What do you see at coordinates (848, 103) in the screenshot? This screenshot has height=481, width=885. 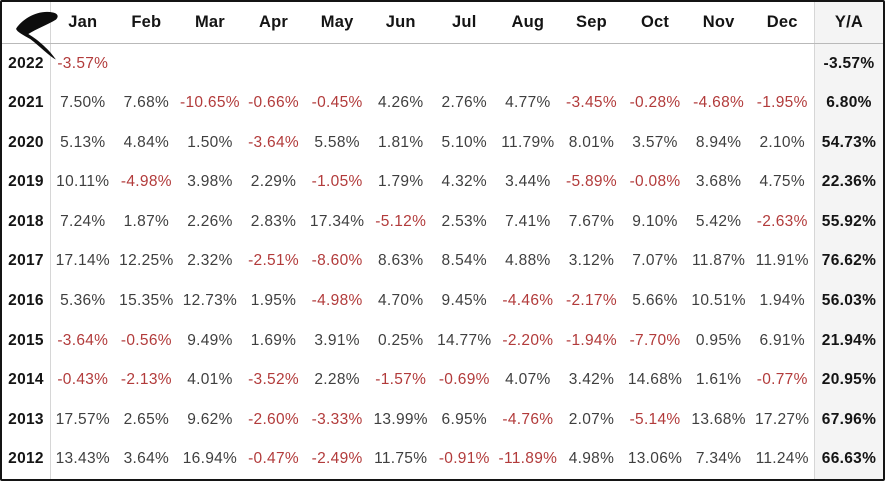 I see `cell-ya: 6.80%` at bounding box center [848, 103].